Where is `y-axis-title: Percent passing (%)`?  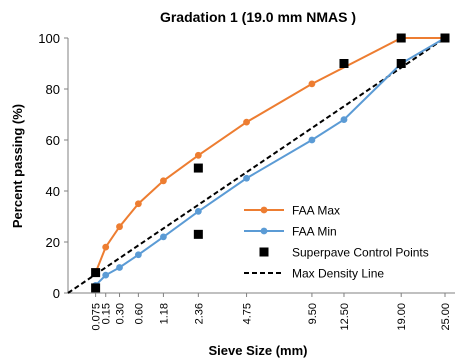
y-axis-title: Percent passing (%) is located at coordinates (17, 166).